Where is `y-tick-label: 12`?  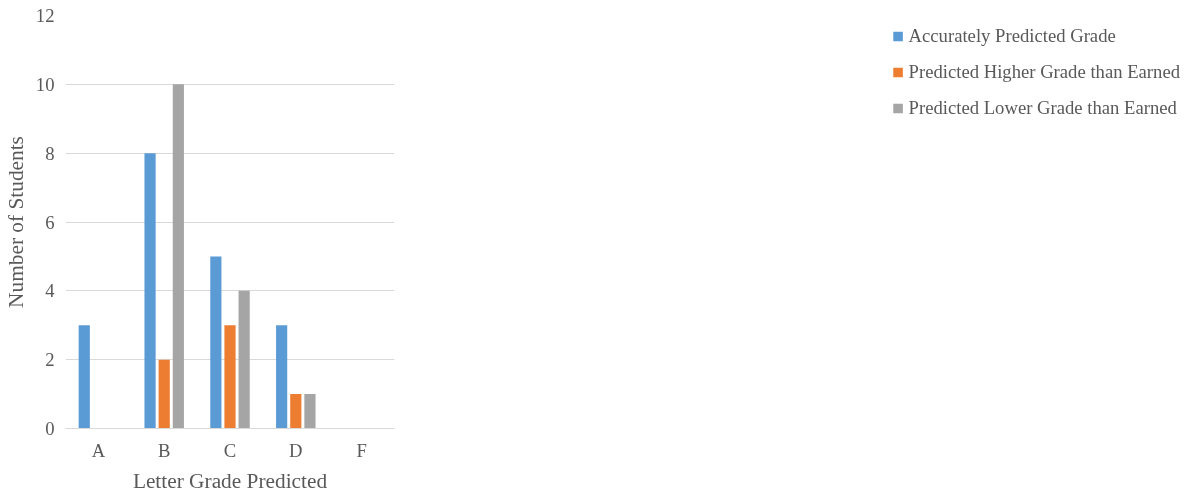
y-tick-label: 12 is located at coordinates (45, 15).